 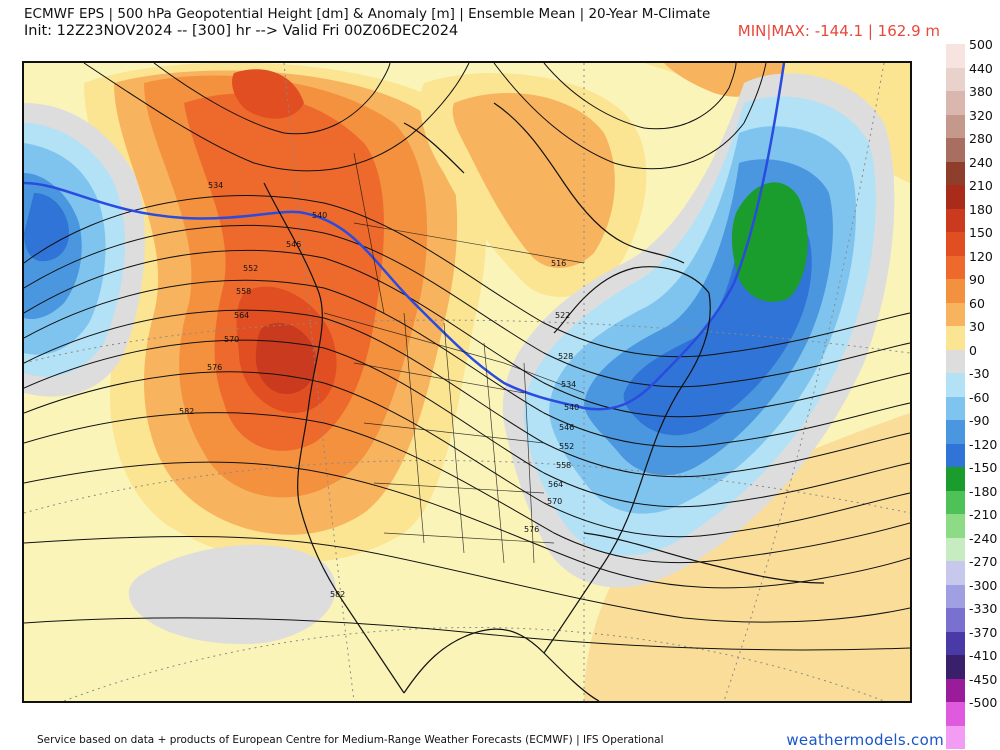 What do you see at coordinates (977, 303) in the screenshot?
I see `legend-label: 60` at bounding box center [977, 303].